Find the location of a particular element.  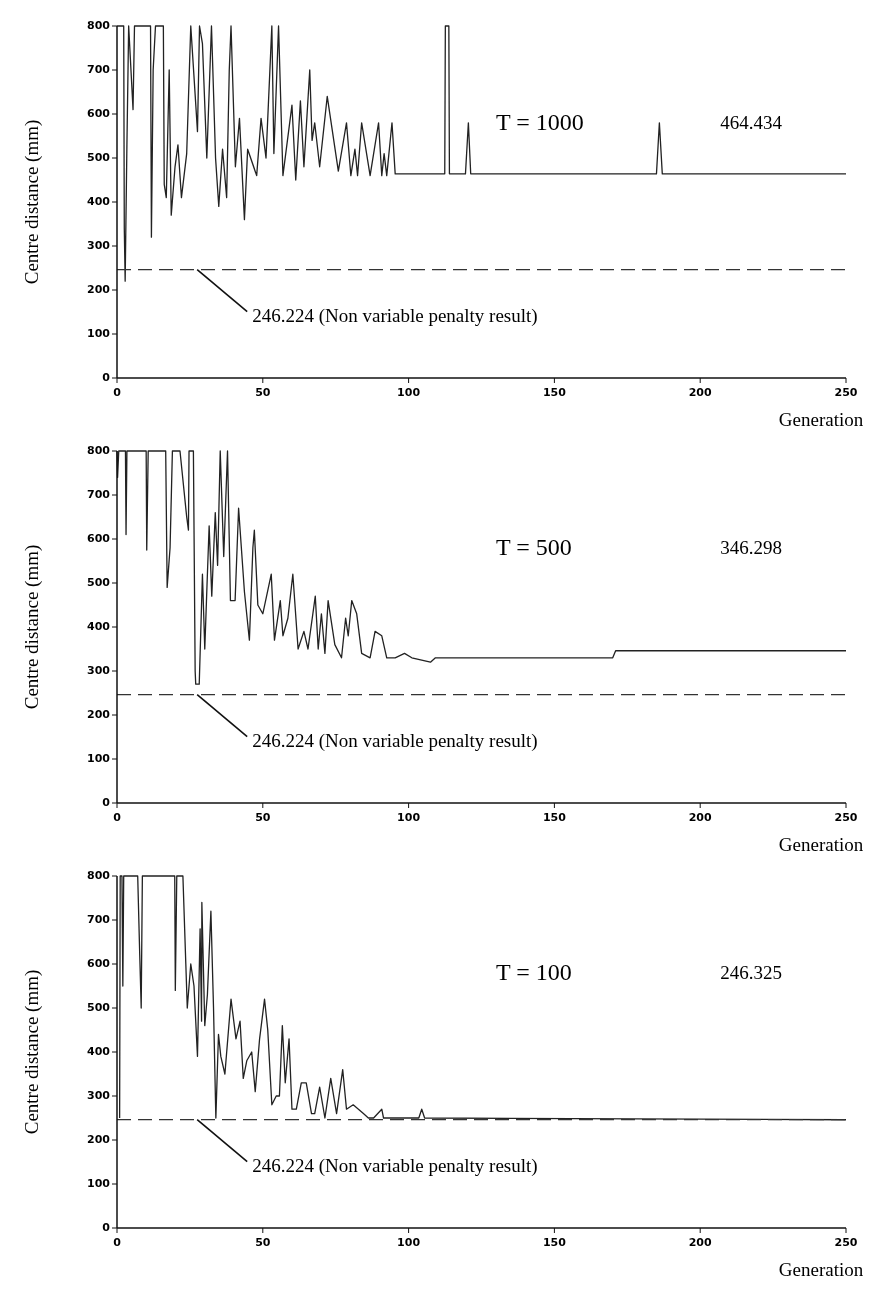

annotation: 246.325 is located at coordinates (751, 972).